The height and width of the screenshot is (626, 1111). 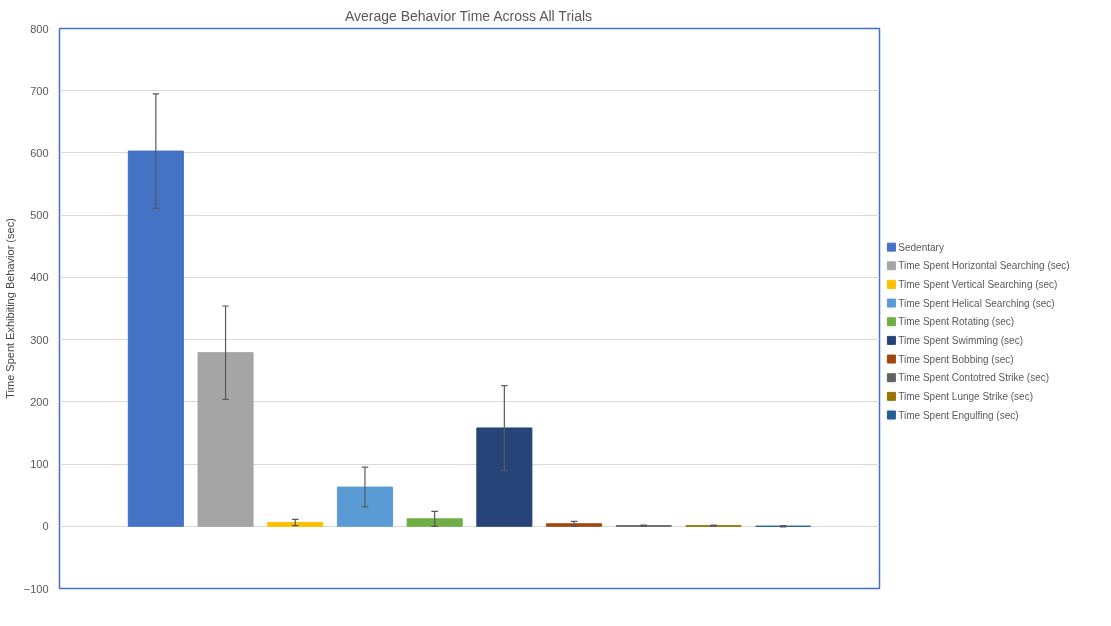 What do you see at coordinates (976, 303) in the screenshot?
I see `legend-label: Time Spent Helical Searching (sec)` at bounding box center [976, 303].